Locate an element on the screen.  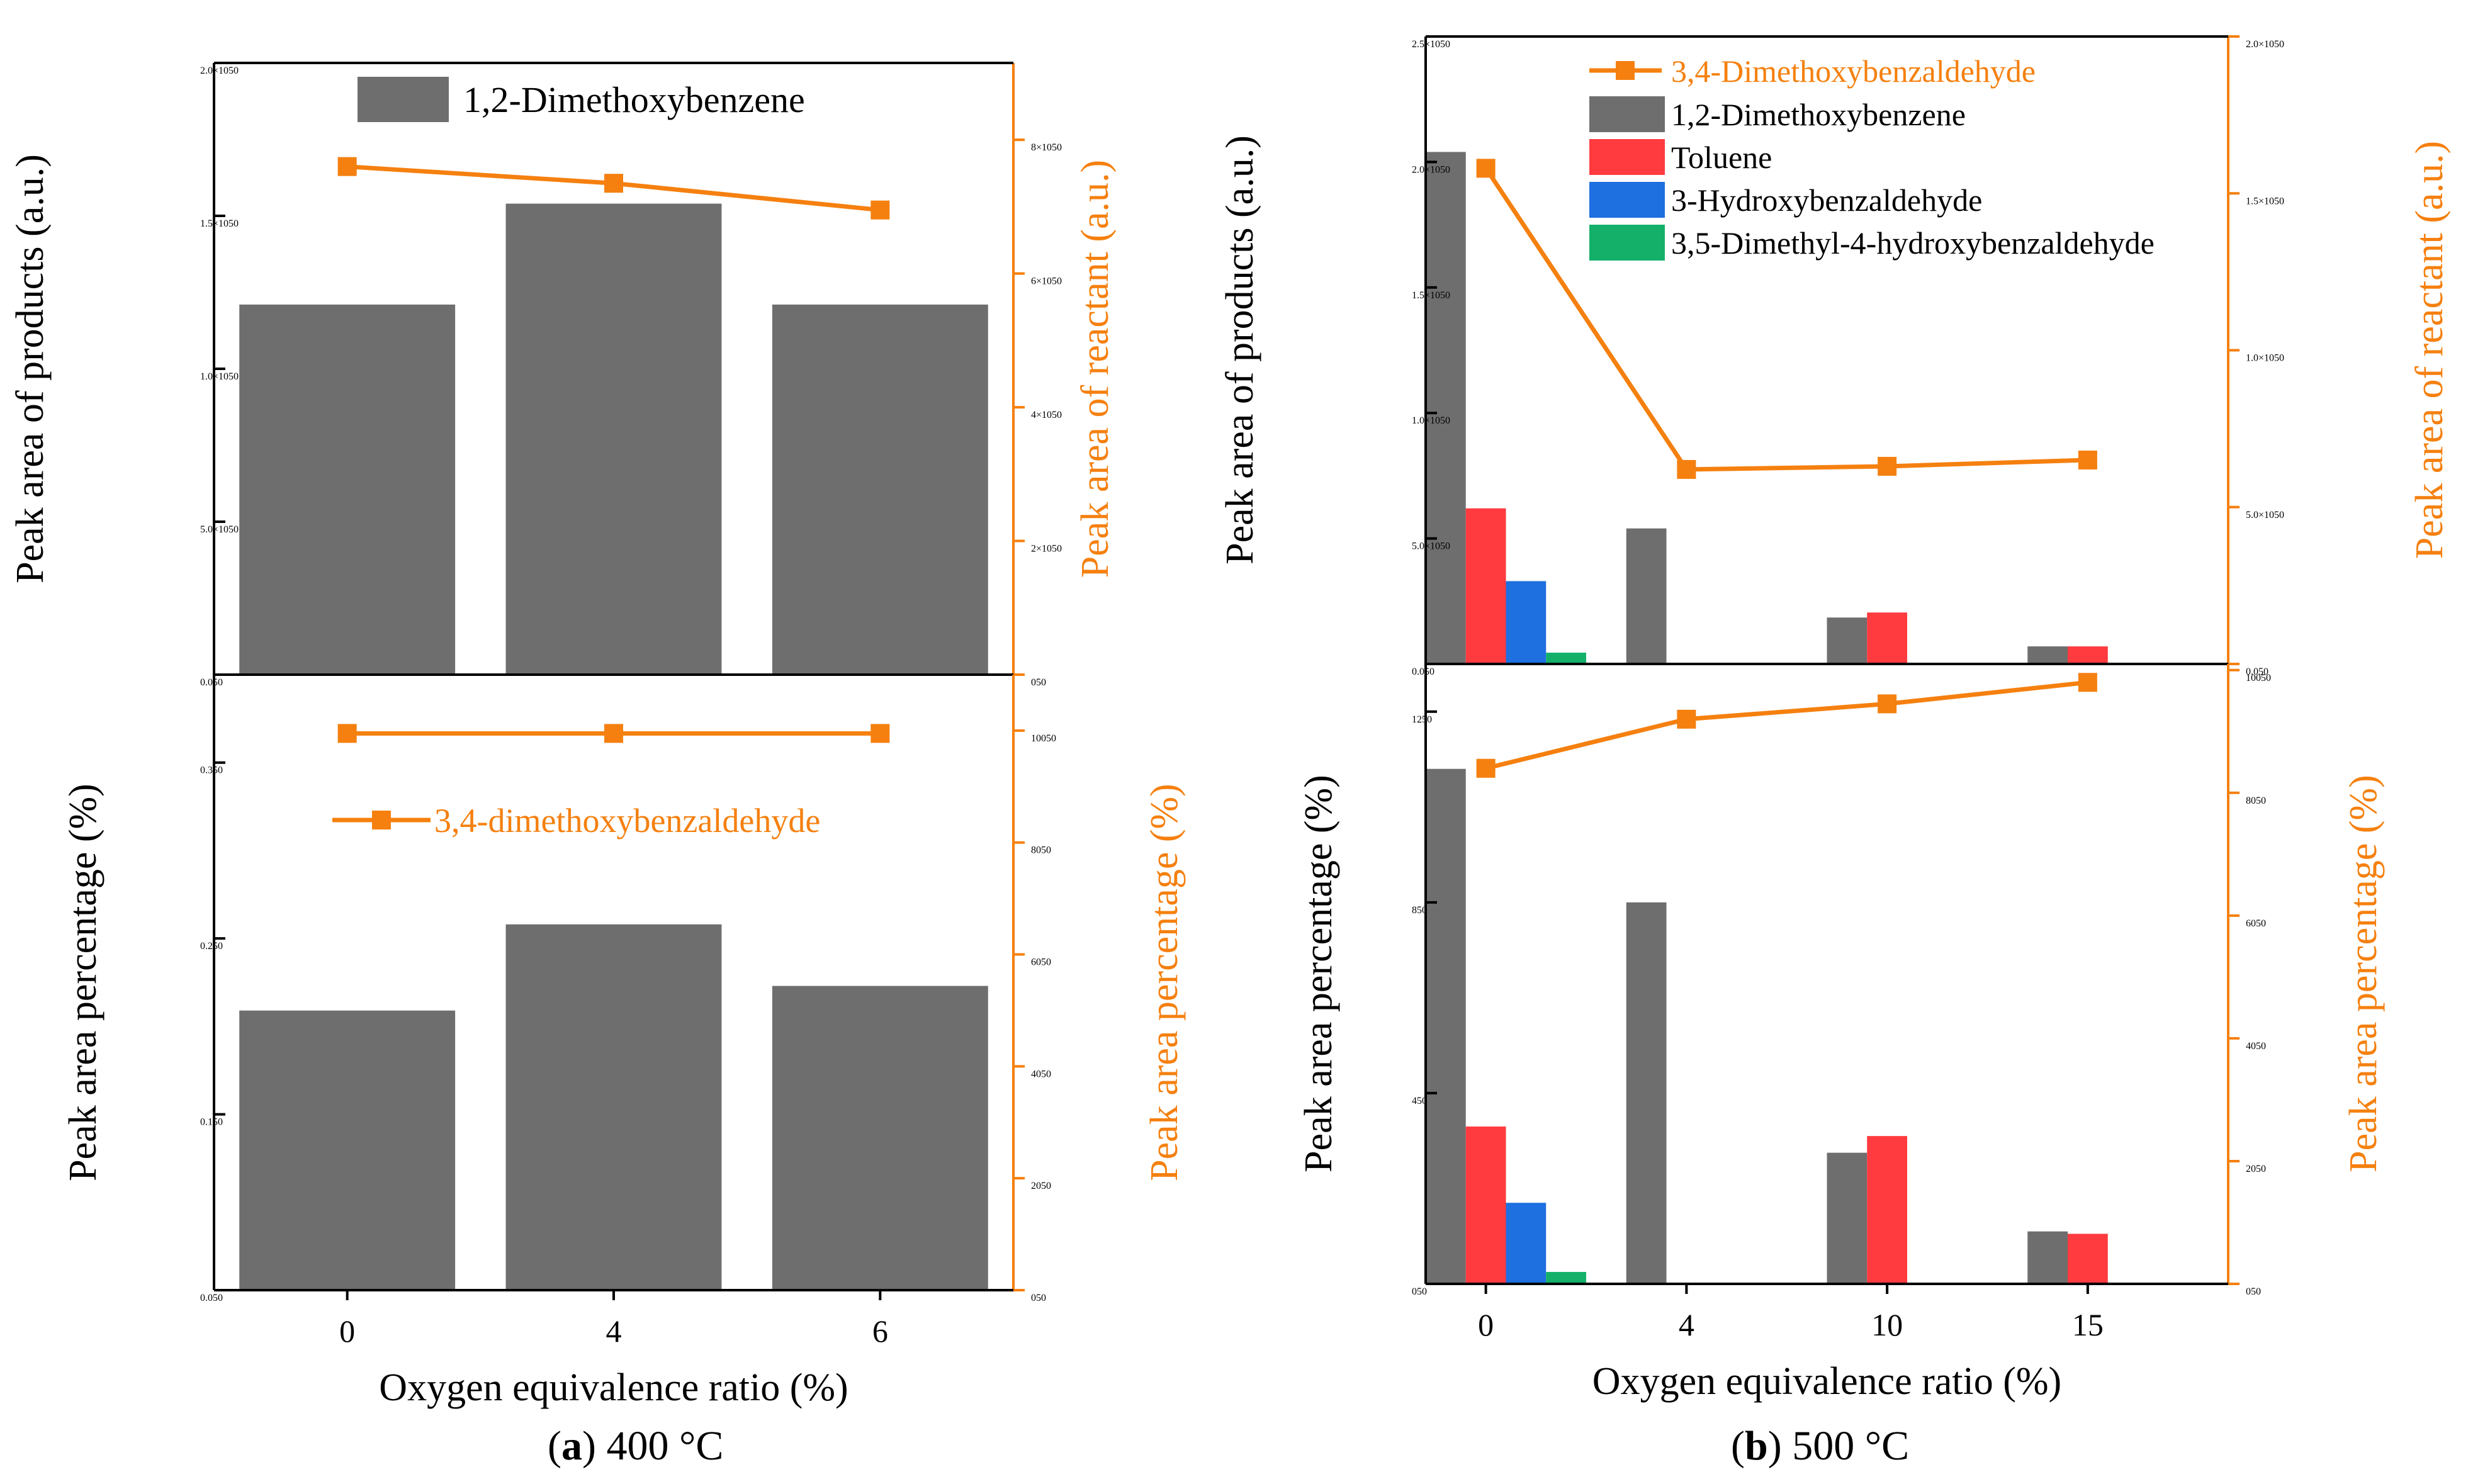
chart-a-bottom-xlabel: Oxygen equivalence ratio (%) is located at coordinates (614, 1387).